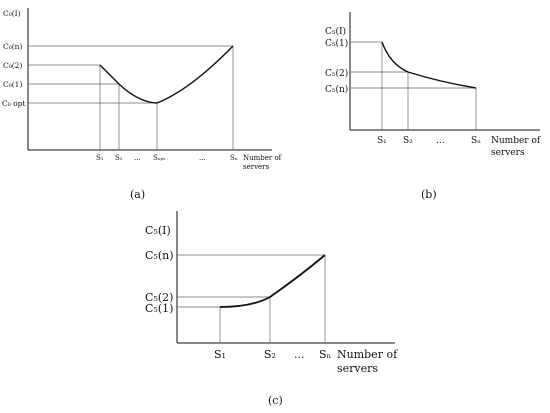 This screenshot has height=413, width=550. I want to click on panel-a-x-label-s2: S₂, so click(119, 158).